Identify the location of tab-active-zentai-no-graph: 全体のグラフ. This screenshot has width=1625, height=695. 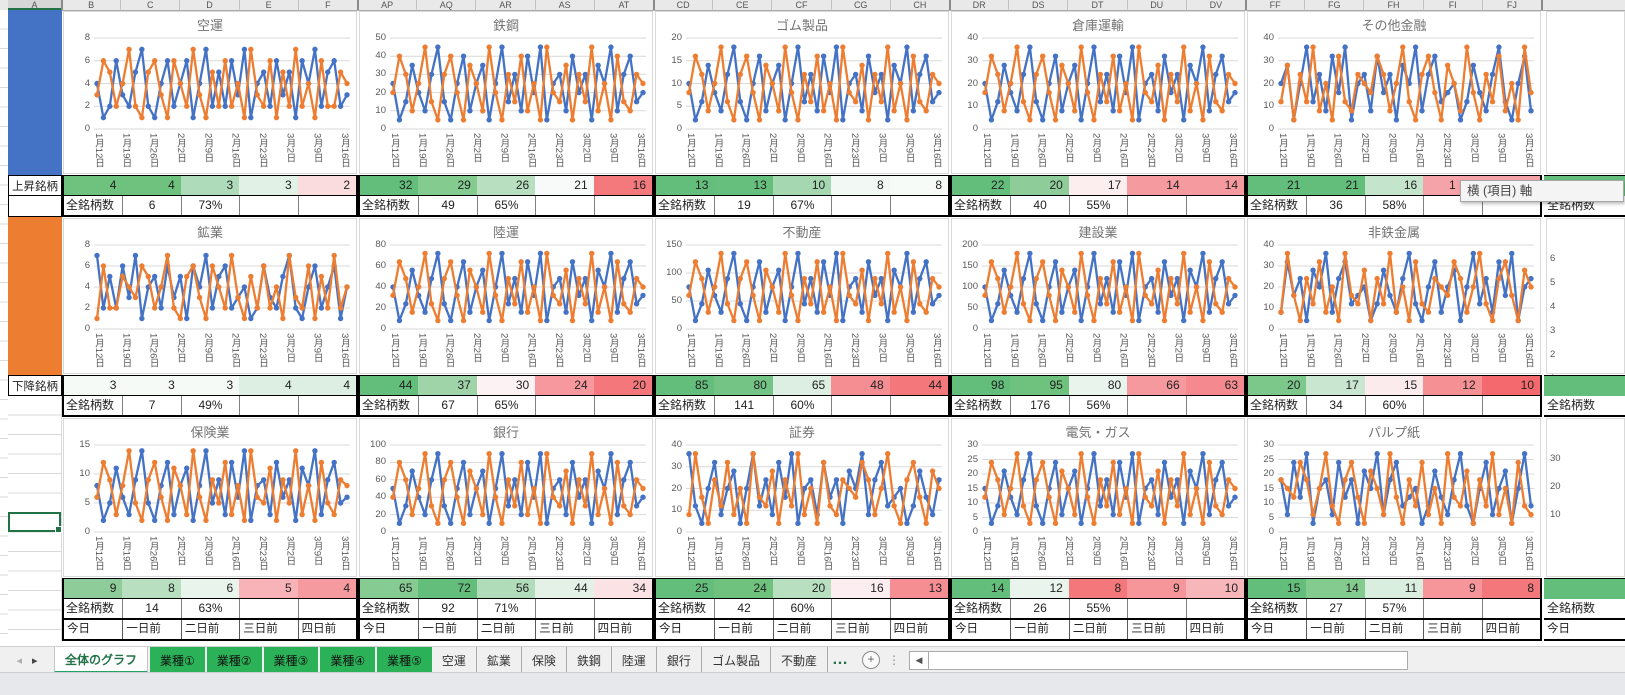
(101, 660).